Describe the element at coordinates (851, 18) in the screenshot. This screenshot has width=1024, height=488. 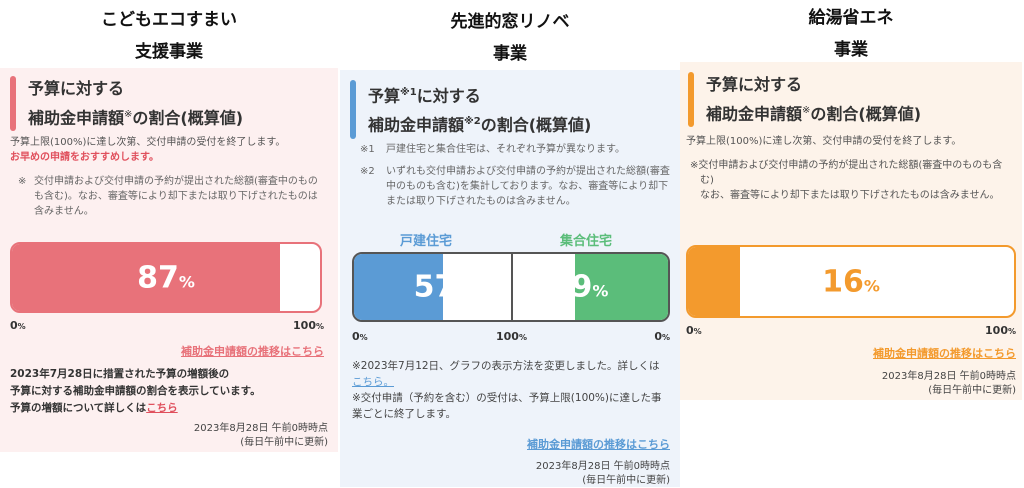
I see `title-line: 給湯省エネ` at that location.